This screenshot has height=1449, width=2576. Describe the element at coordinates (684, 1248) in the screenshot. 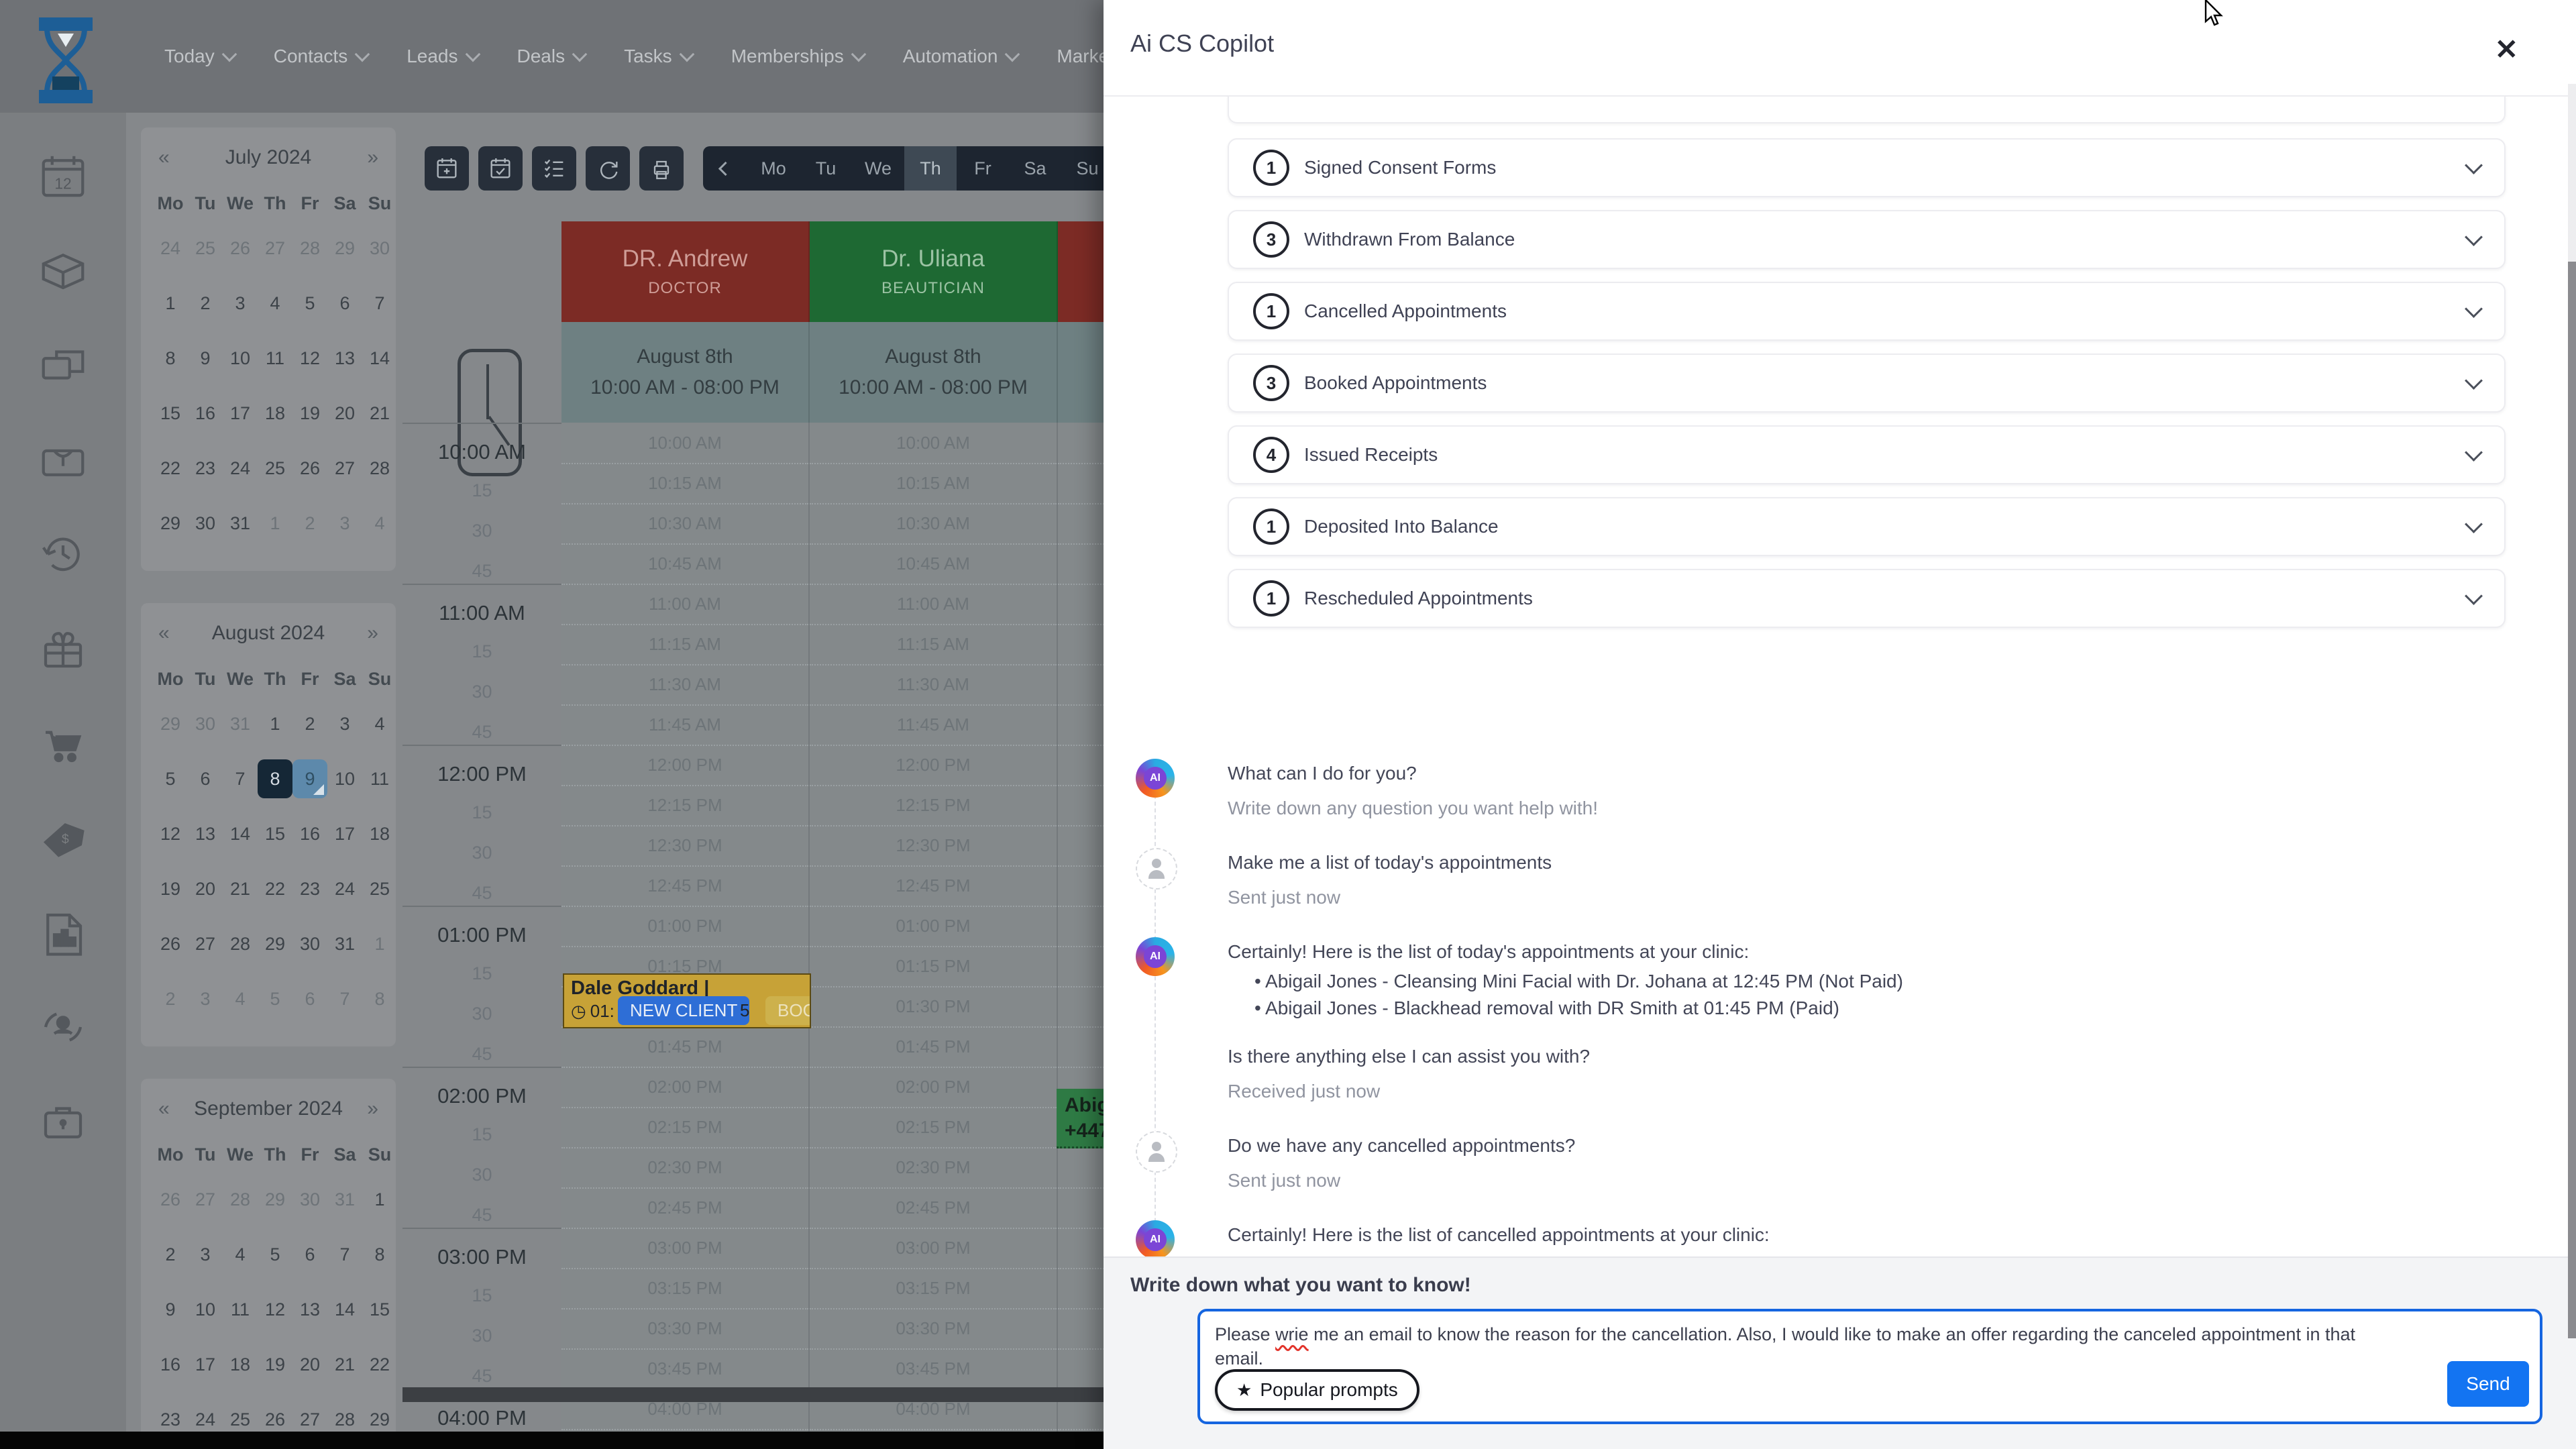

I see `time-slot: 03:00 PM` at that location.